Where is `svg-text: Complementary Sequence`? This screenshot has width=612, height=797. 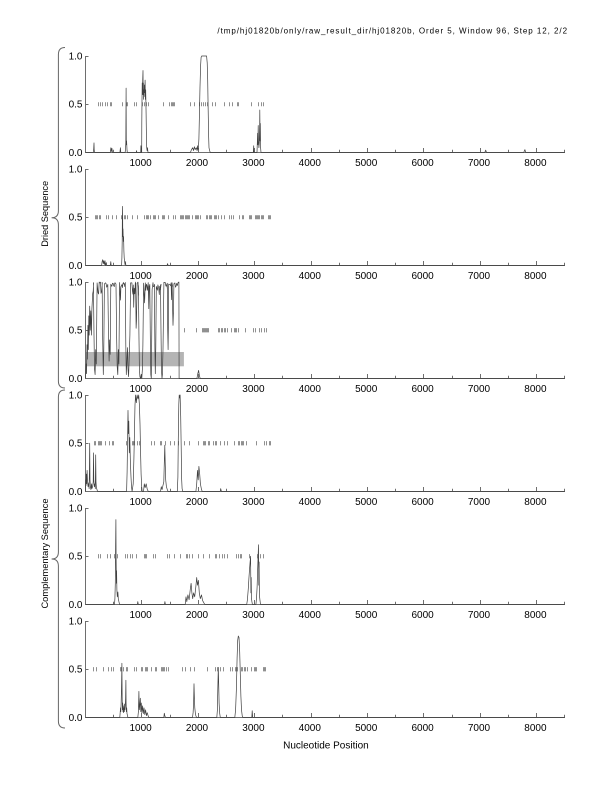
svg-text: Complementary Sequence is located at coordinates (45, 553).